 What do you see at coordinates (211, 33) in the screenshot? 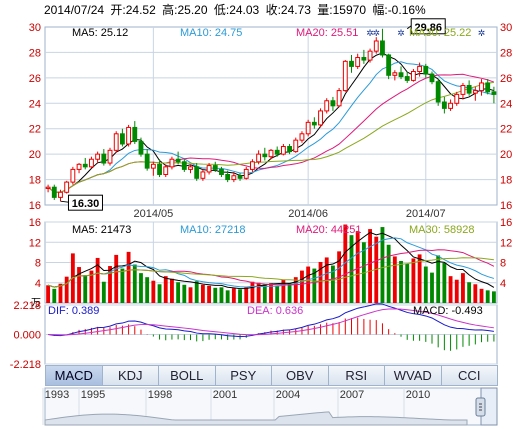
I see `price-legend-ma10: MA10: 24.75` at bounding box center [211, 33].